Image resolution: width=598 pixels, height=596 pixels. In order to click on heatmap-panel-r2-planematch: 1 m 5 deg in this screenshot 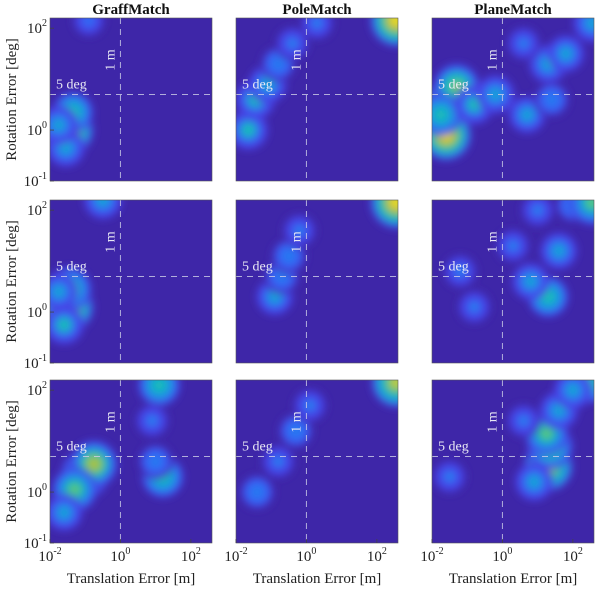, I will do `click(513, 281)`.